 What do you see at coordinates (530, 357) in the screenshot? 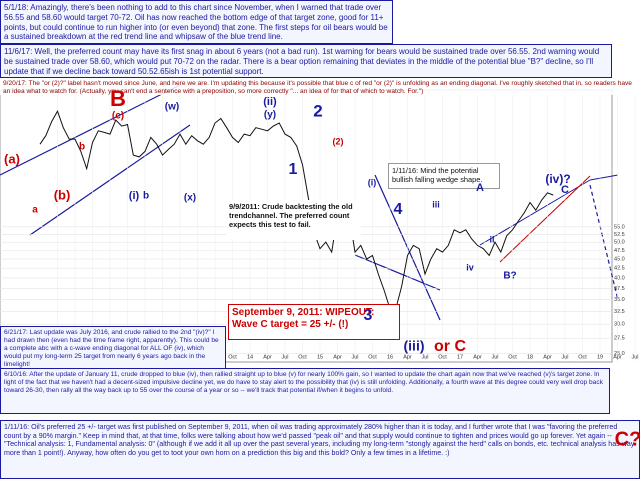
I see `x-tick-label: 18` at bounding box center [530, 357].